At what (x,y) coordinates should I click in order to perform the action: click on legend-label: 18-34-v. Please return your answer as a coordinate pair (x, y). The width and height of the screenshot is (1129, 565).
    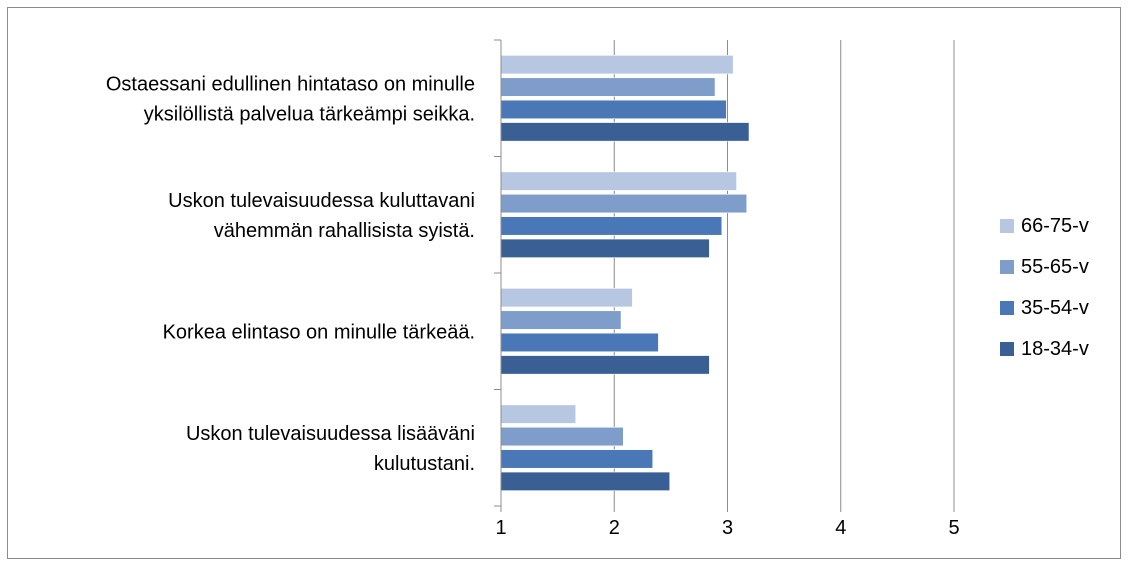
    Looking at the image, I should click on (1055, 349).